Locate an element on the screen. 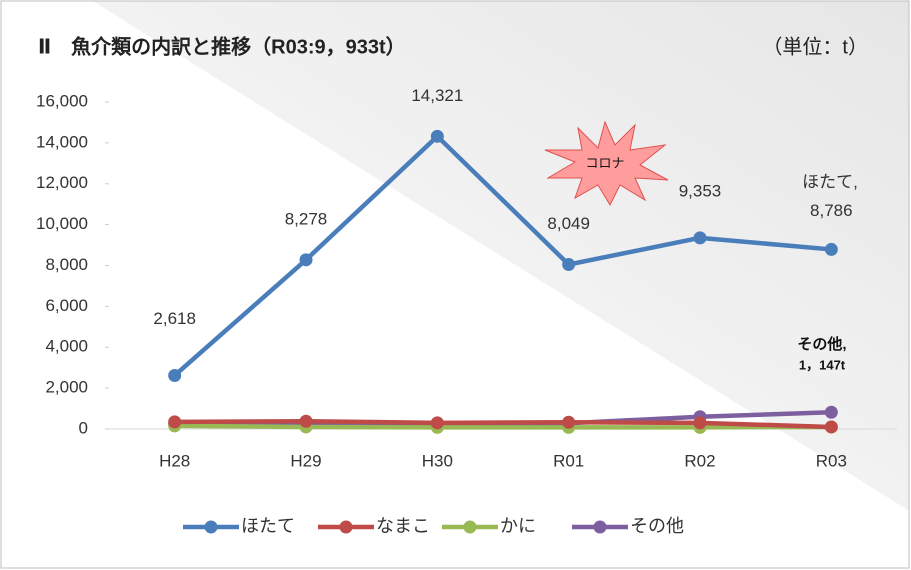  annotation: ほたて, is located at coordinates (830, 181).